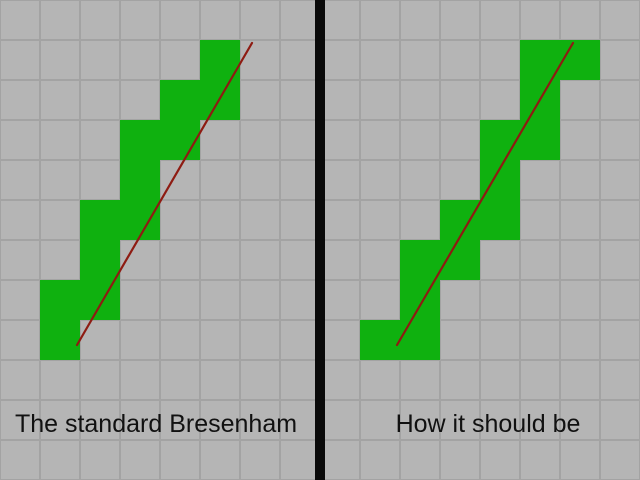 This screenshot has height=480, width=640. I want to click on right-panel-label: How it should be, so click(488, 424).